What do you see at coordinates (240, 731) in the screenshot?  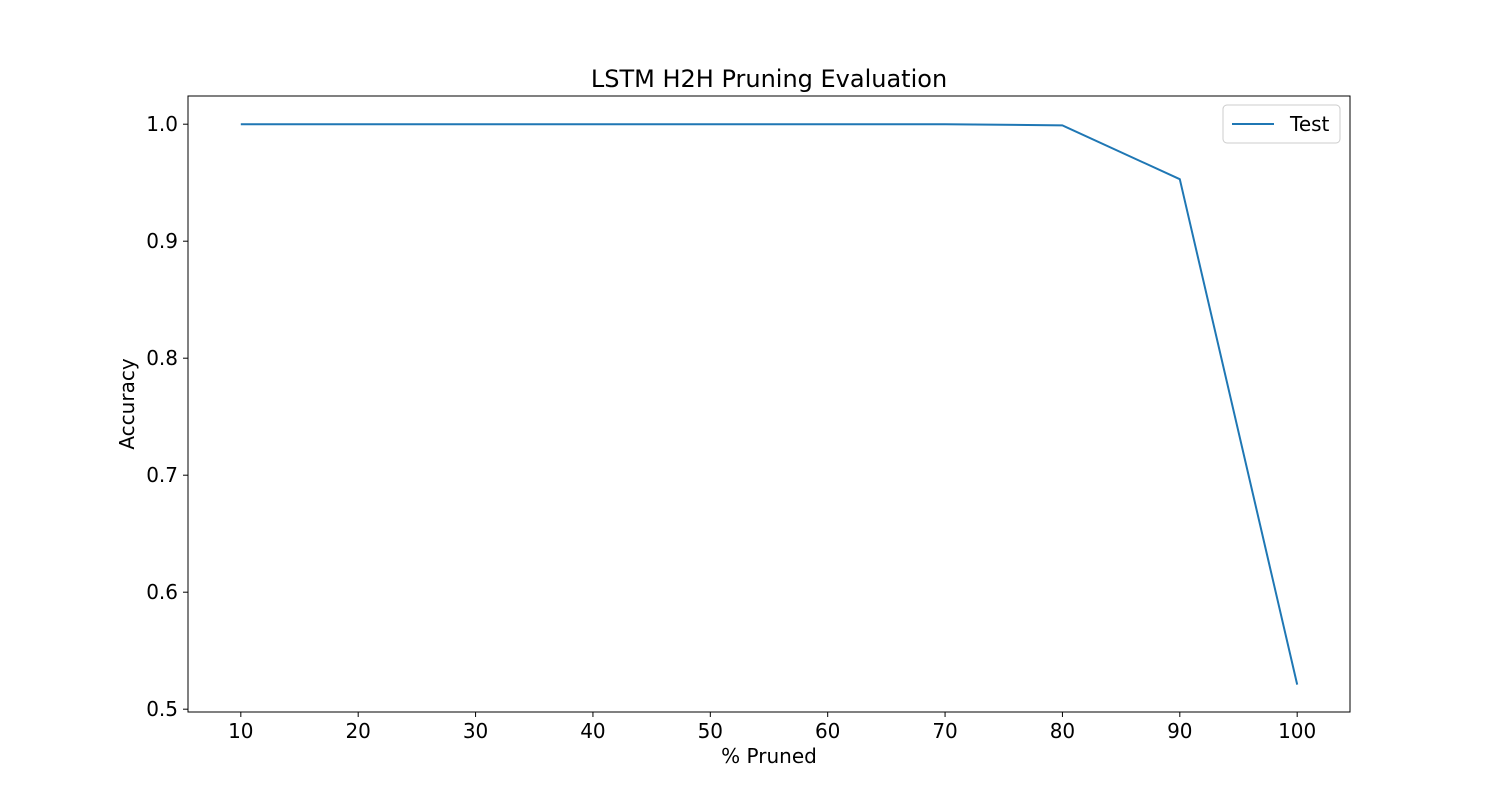 I see `x-tick-label: 10` at bounding box center [240, 731].